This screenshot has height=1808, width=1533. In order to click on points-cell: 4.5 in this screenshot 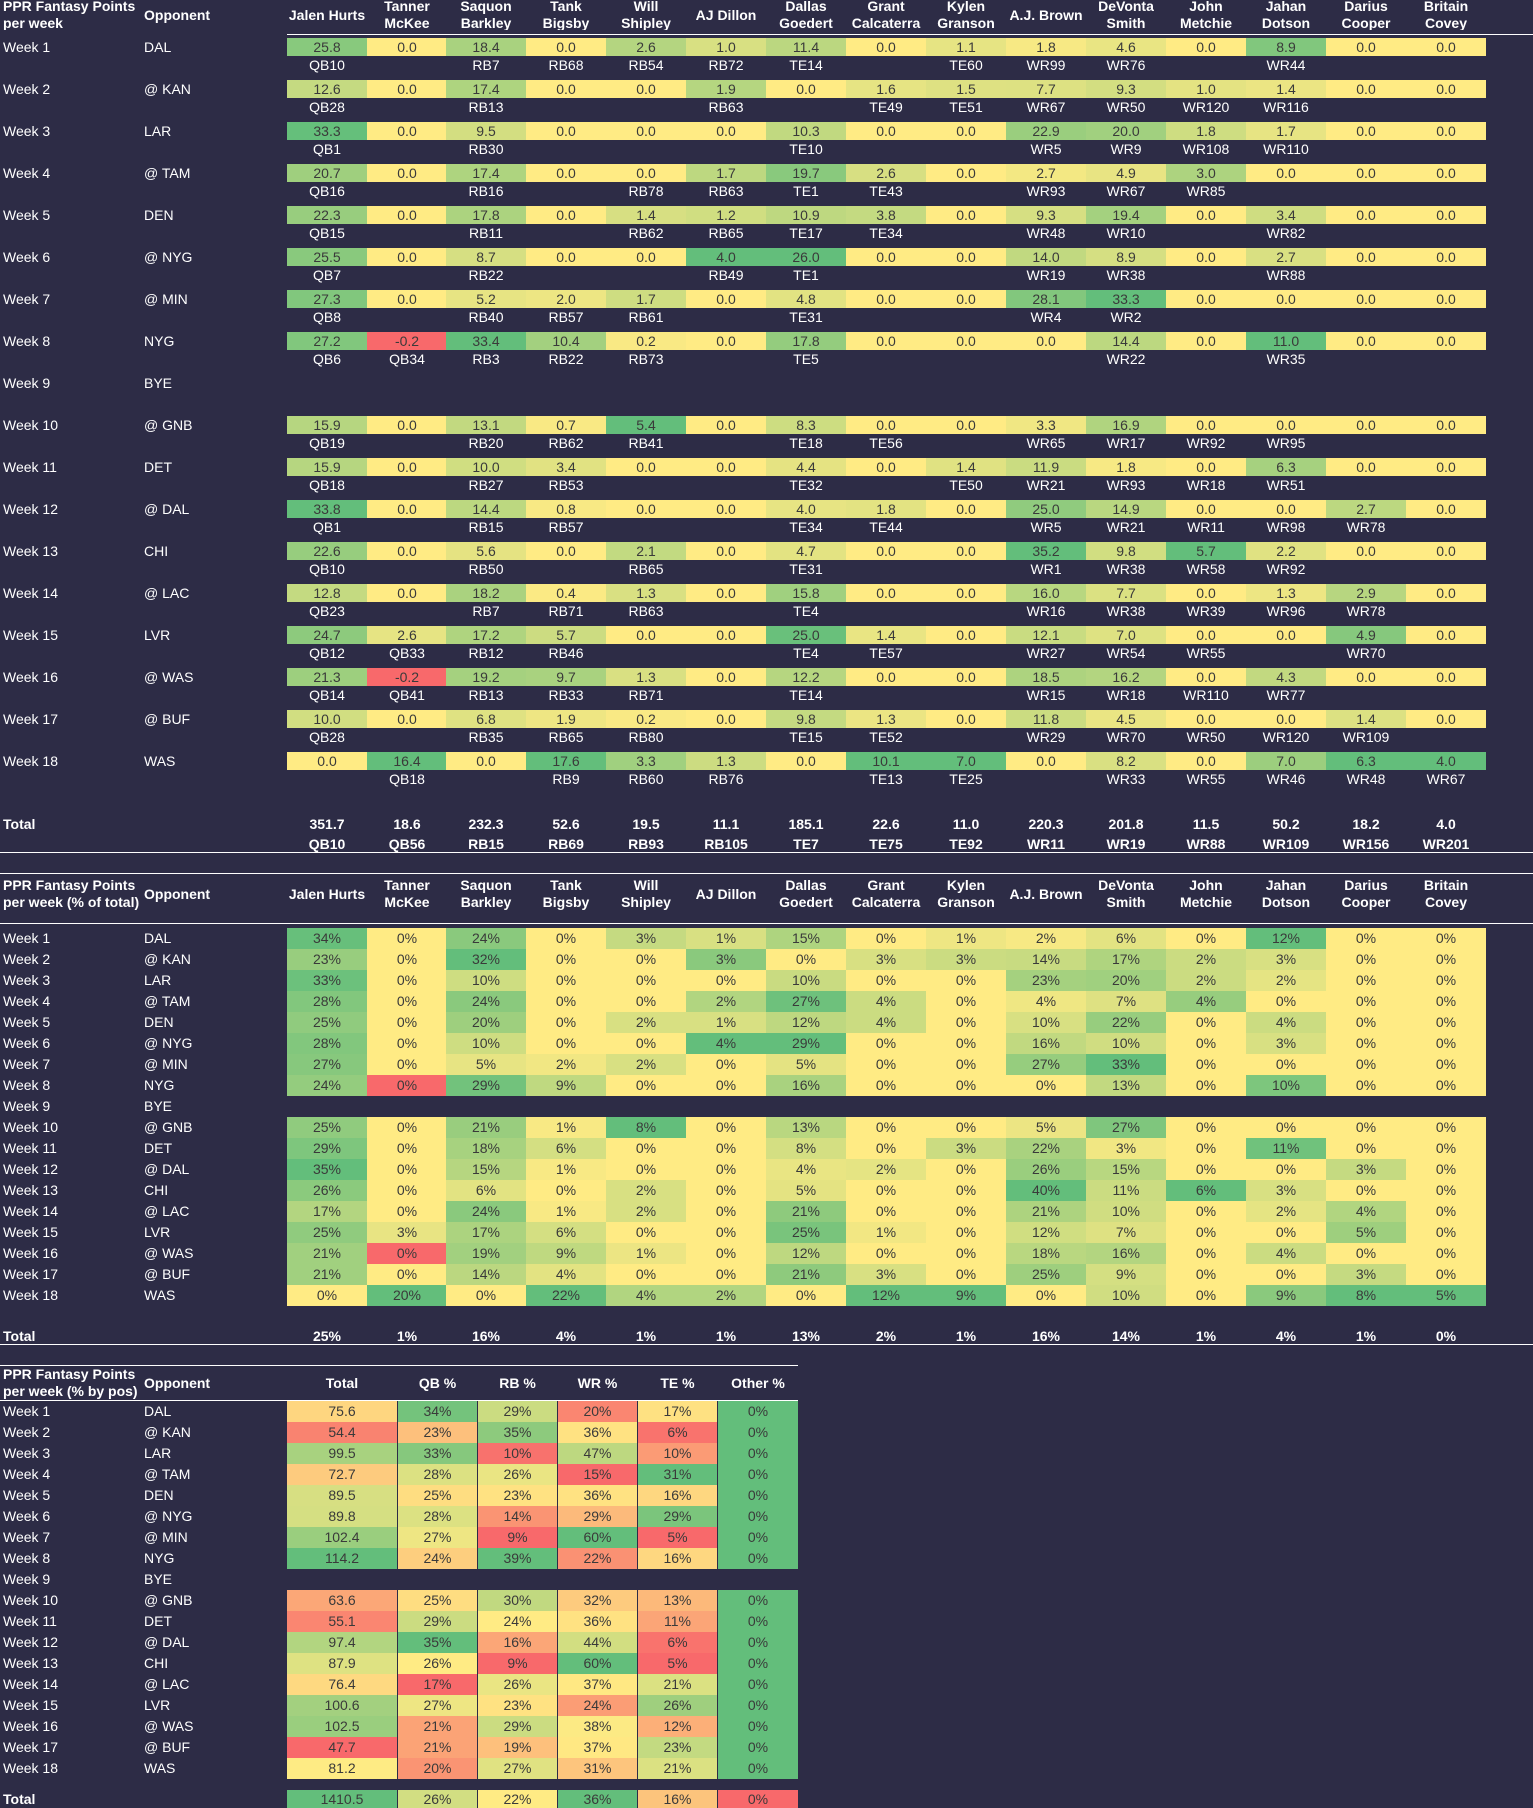, I will do `click(1126, 719)`.